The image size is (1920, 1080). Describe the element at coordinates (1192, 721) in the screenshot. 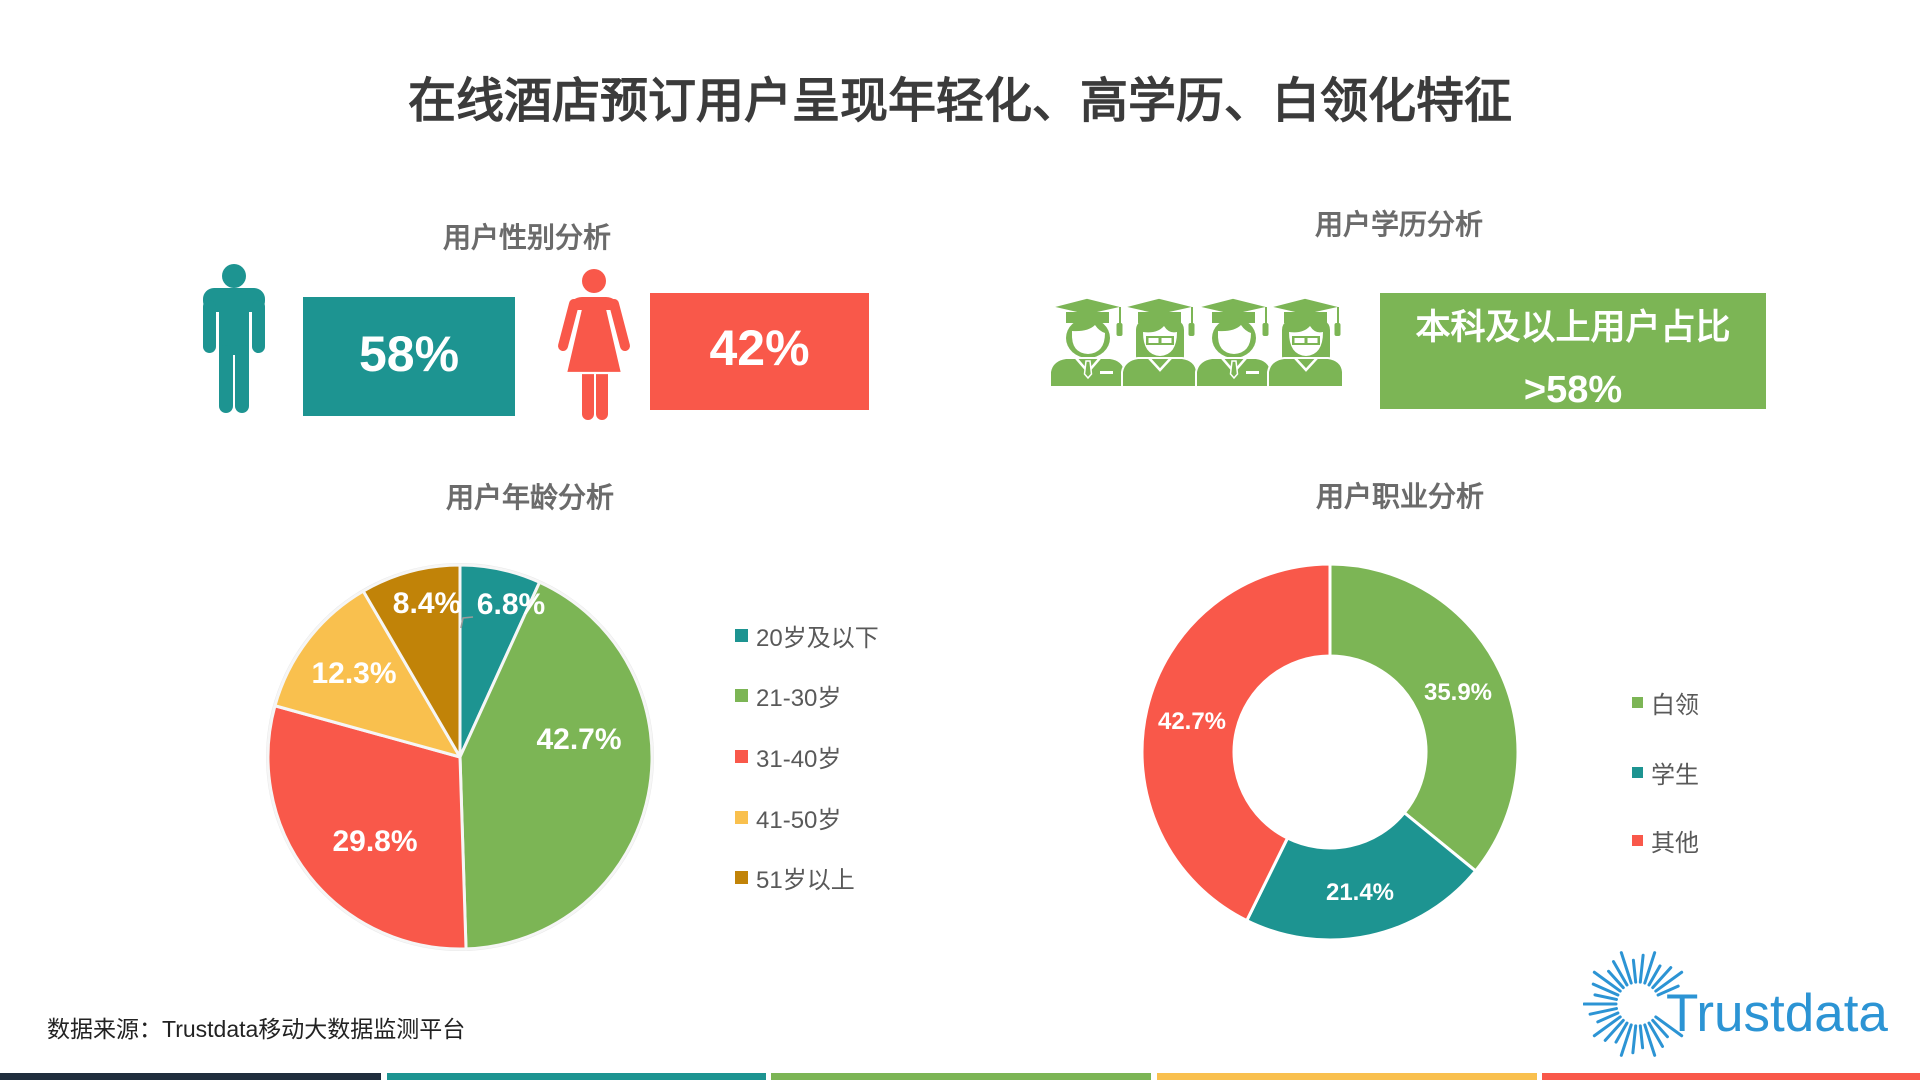

I see `occupation-slice-label: 42.7%` at that location.